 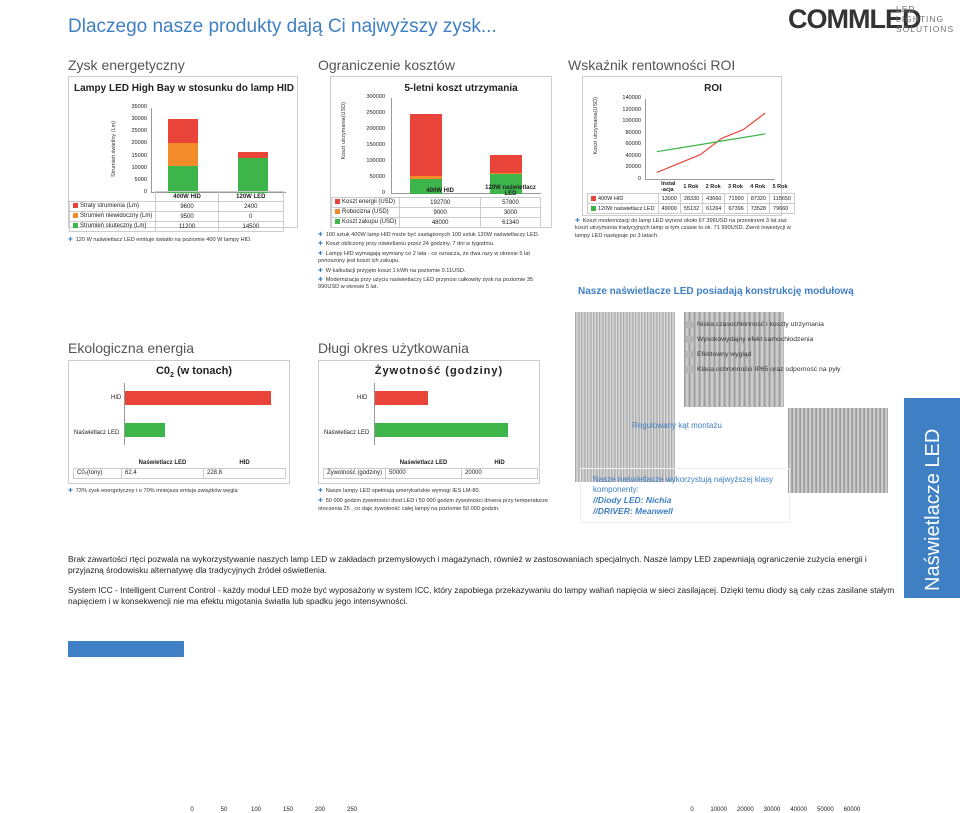 I want to click on roi-lines, so click(x=711, y=143).